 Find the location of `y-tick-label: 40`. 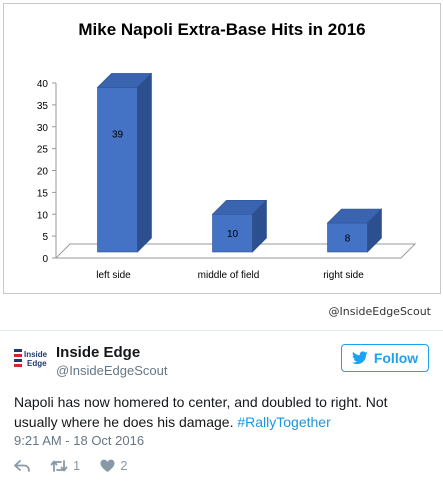

y-tick-label: 40 is located at coordinates (43, 84).